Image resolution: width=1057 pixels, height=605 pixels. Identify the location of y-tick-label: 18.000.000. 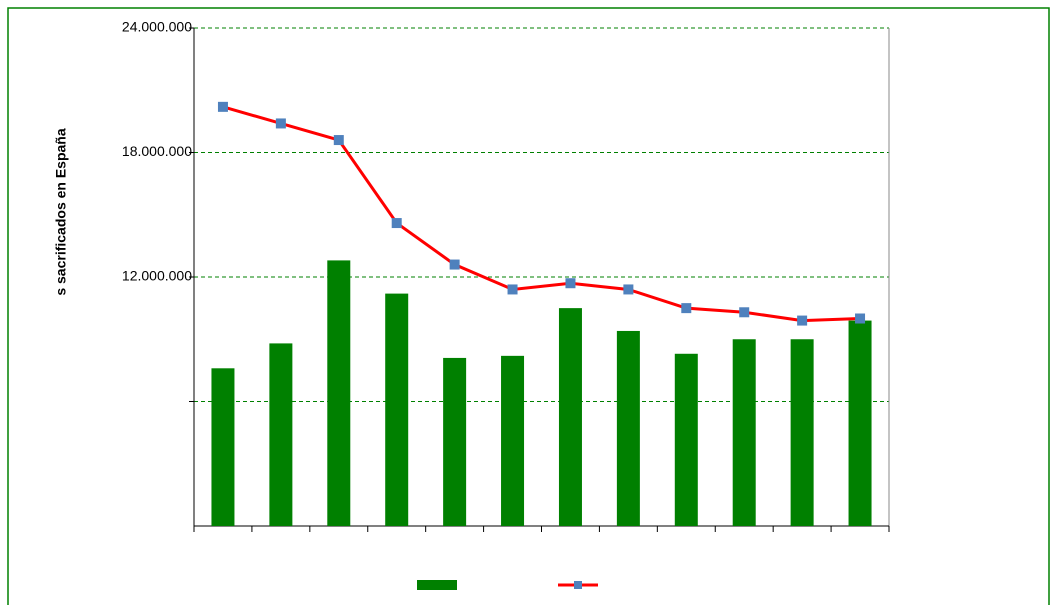
(157, 151).